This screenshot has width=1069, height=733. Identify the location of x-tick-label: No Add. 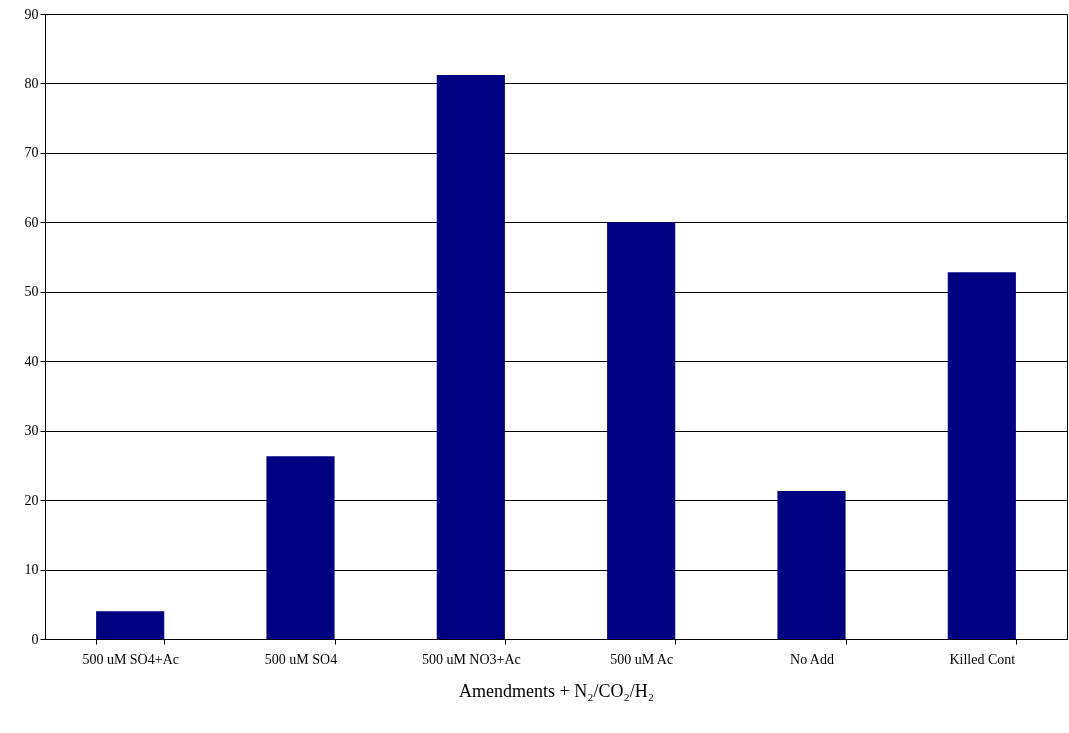
(812, 659).